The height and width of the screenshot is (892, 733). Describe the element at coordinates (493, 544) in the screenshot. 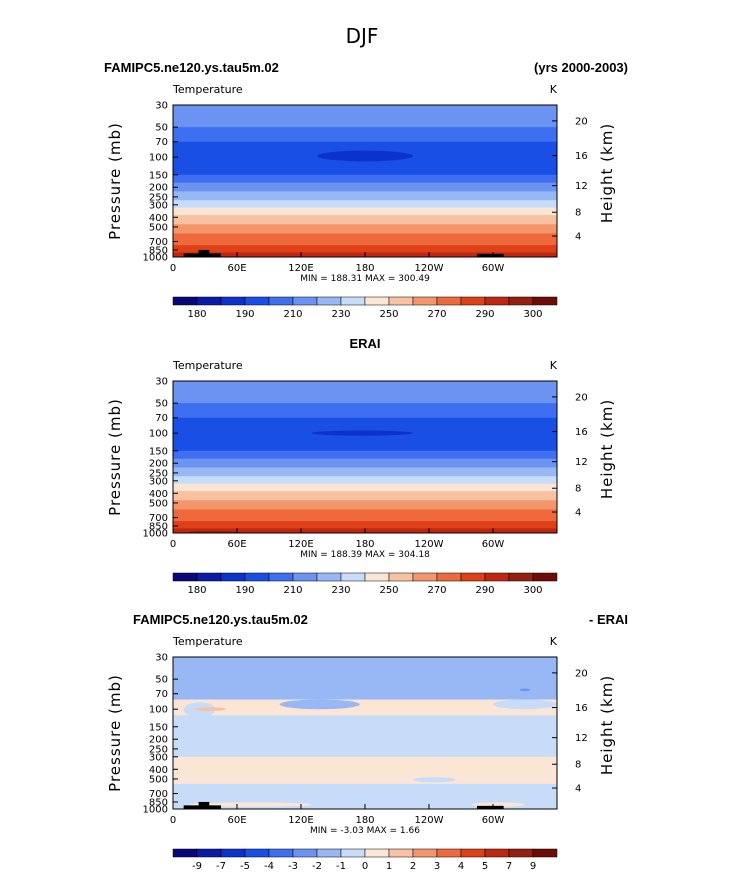

I see `lon-tick-label: 60W` at that location.